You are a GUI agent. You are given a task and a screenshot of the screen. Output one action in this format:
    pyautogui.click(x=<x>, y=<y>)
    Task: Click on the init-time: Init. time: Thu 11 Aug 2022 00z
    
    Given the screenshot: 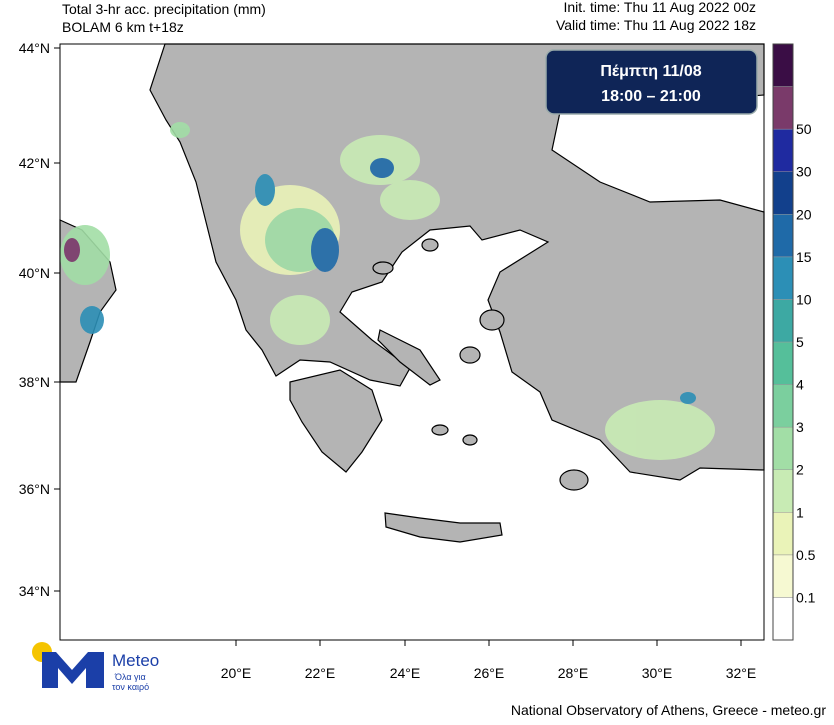 What is the action you would take?
    pyautogui.click(x=660, y=7)
    